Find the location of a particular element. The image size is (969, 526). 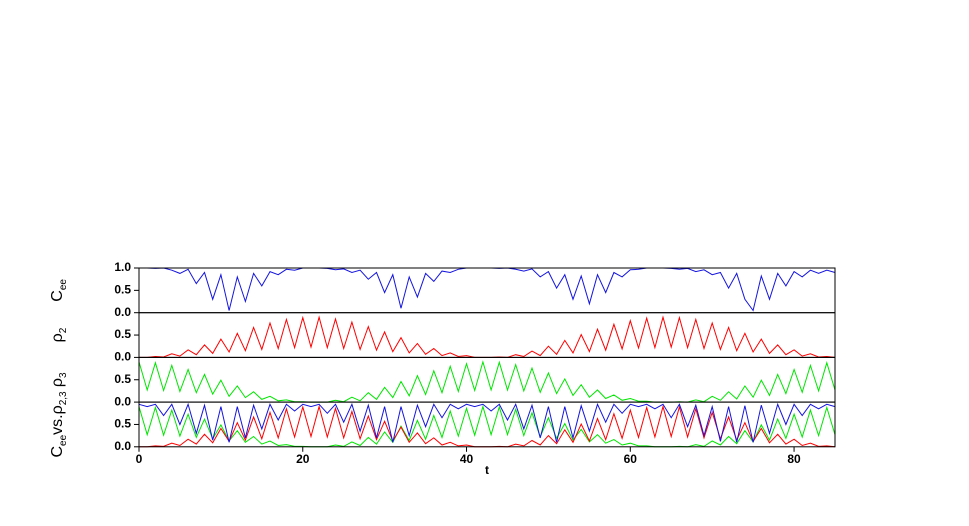

y-axis-label: Cee is located at coordinates (58, 290).